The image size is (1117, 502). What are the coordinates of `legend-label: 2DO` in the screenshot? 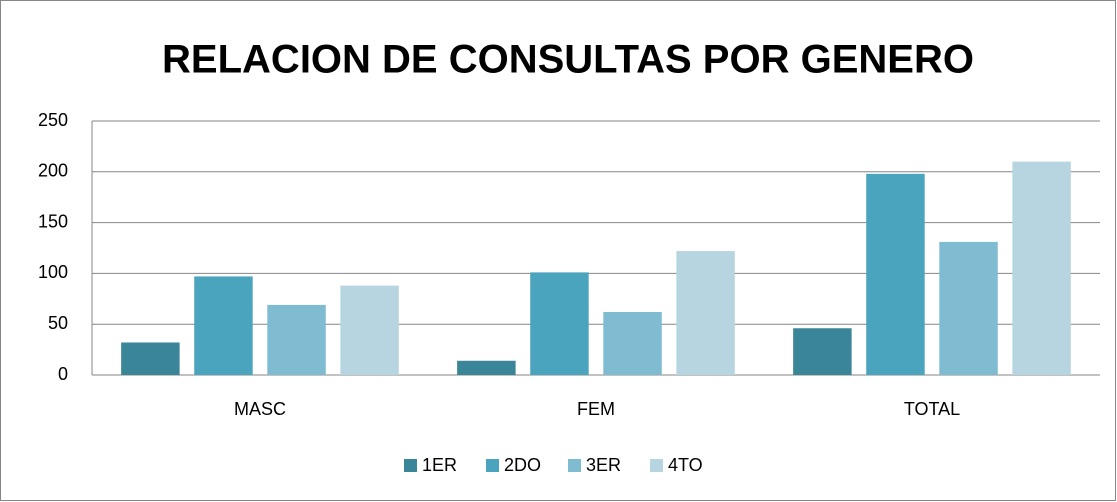 It's located at (522, 465).